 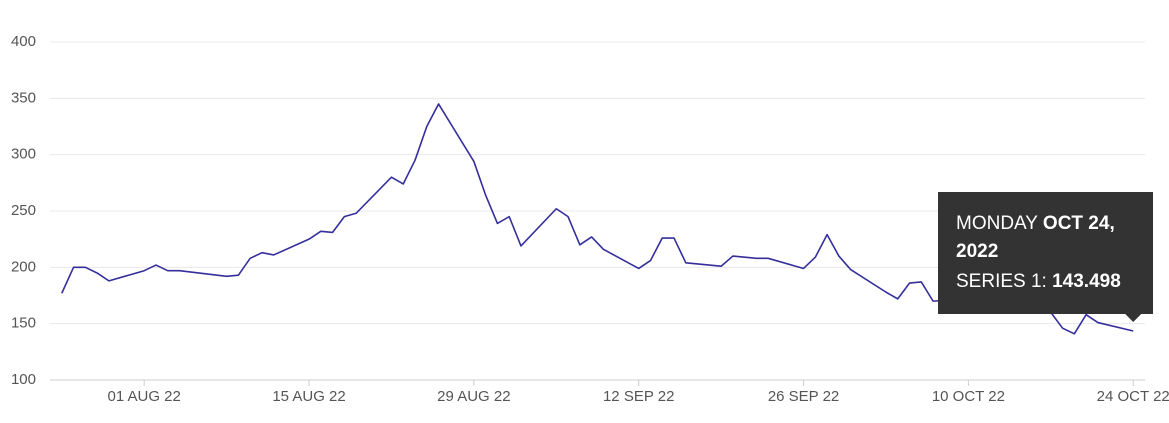 I want to click on y-tick-label: 150, so click(x=23, y=323).